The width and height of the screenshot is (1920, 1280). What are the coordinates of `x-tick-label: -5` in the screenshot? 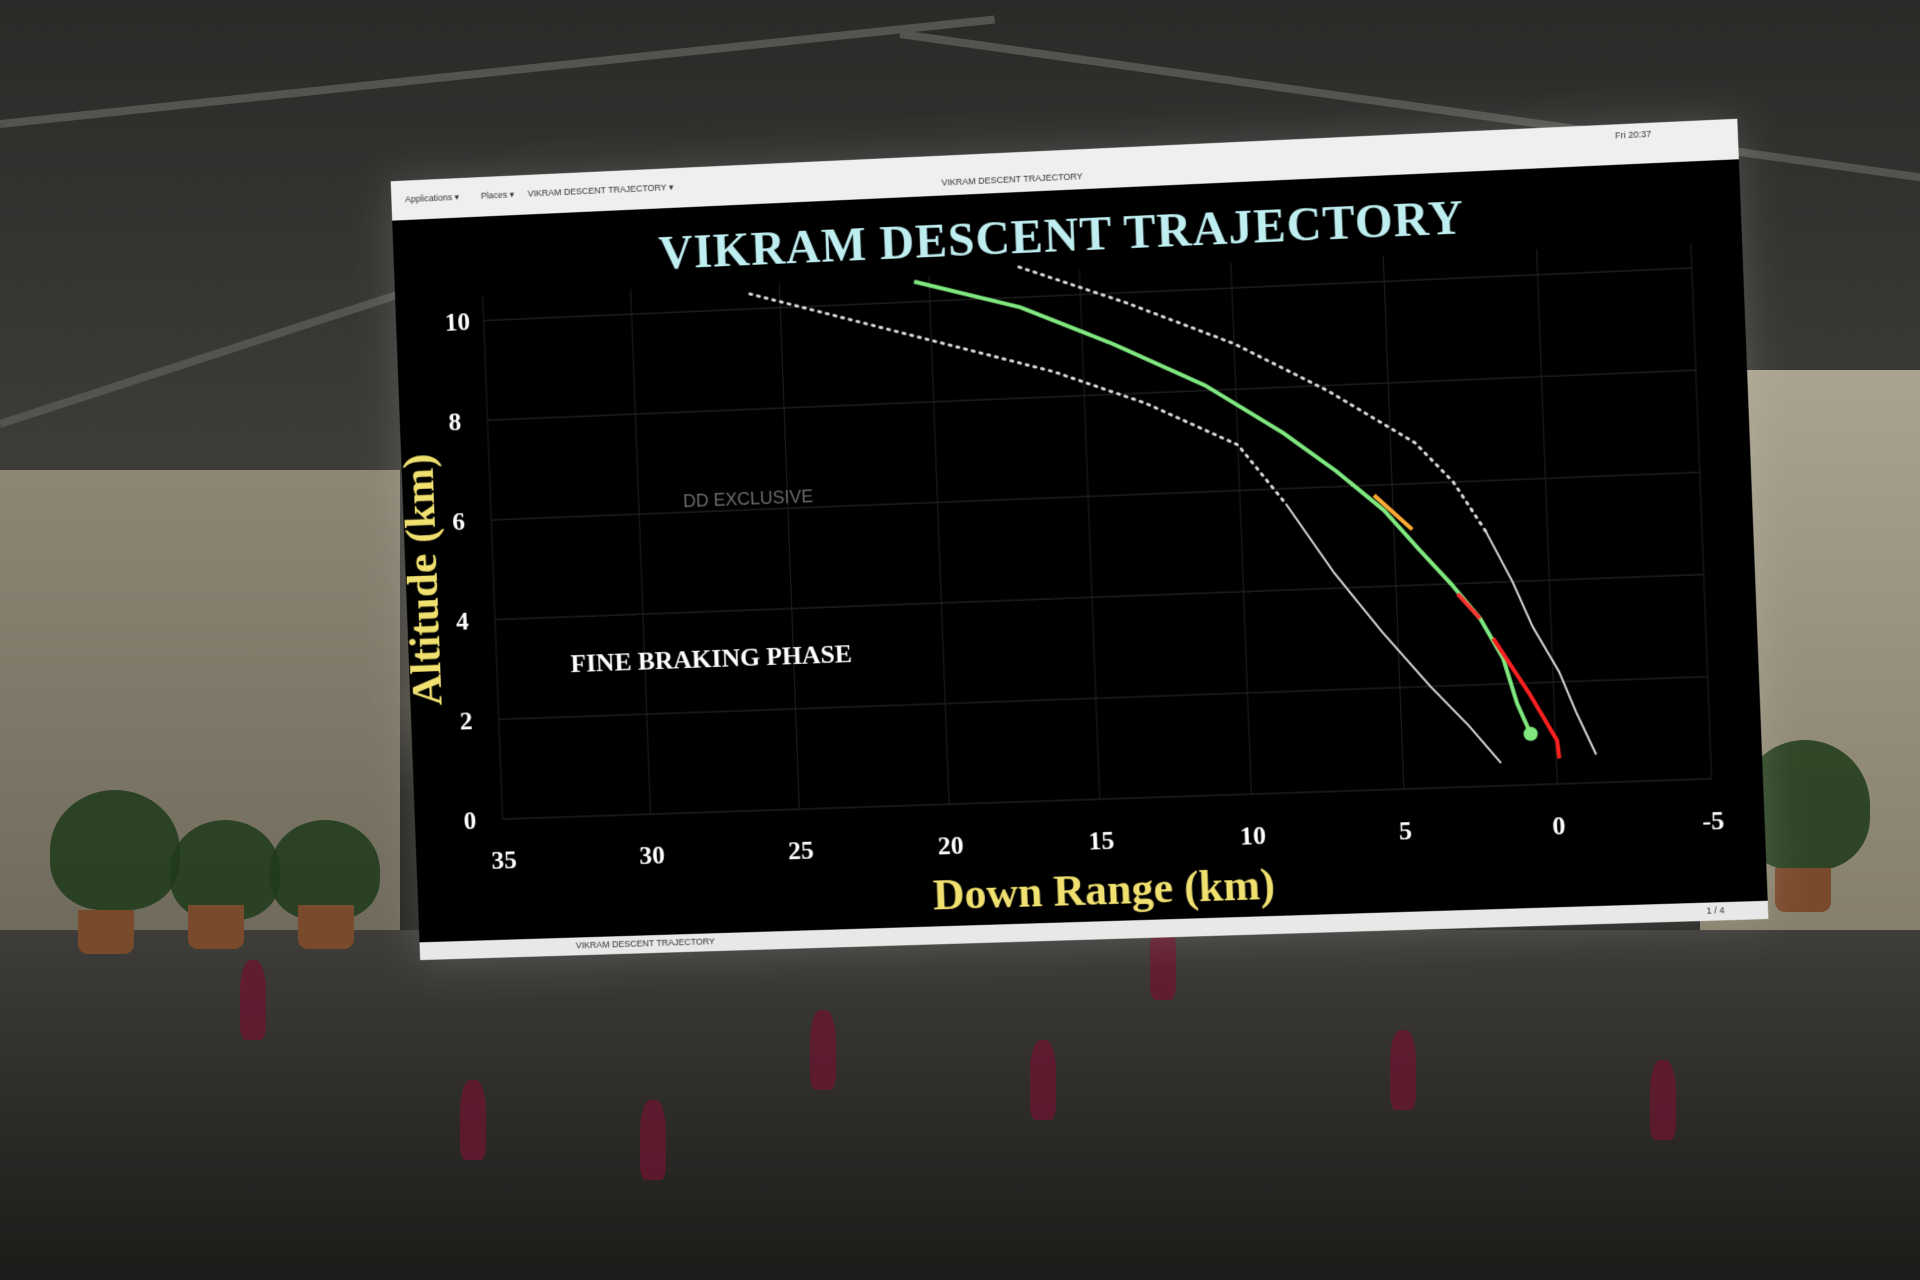 It's located at (1713, 821).